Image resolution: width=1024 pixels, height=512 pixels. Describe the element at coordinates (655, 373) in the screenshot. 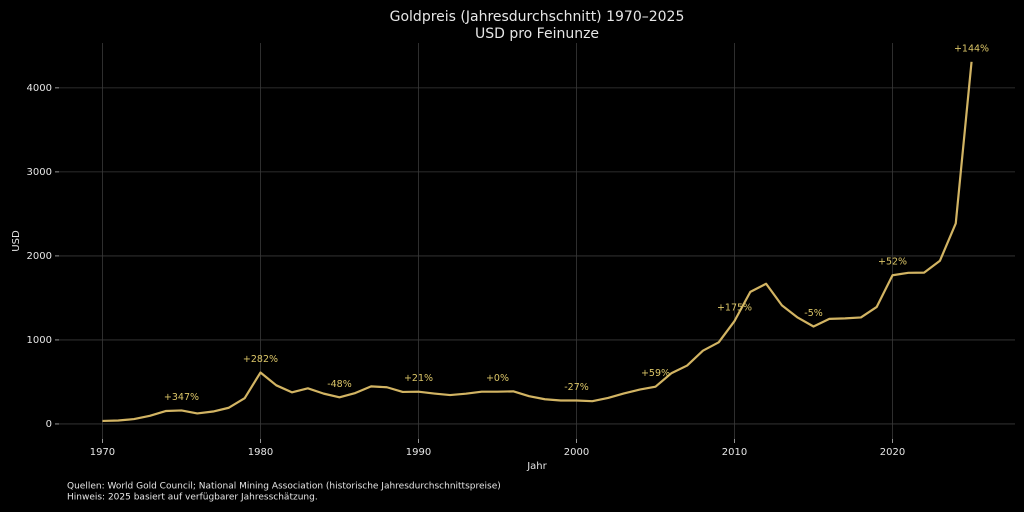

I see `annotation: +59%` at that location.